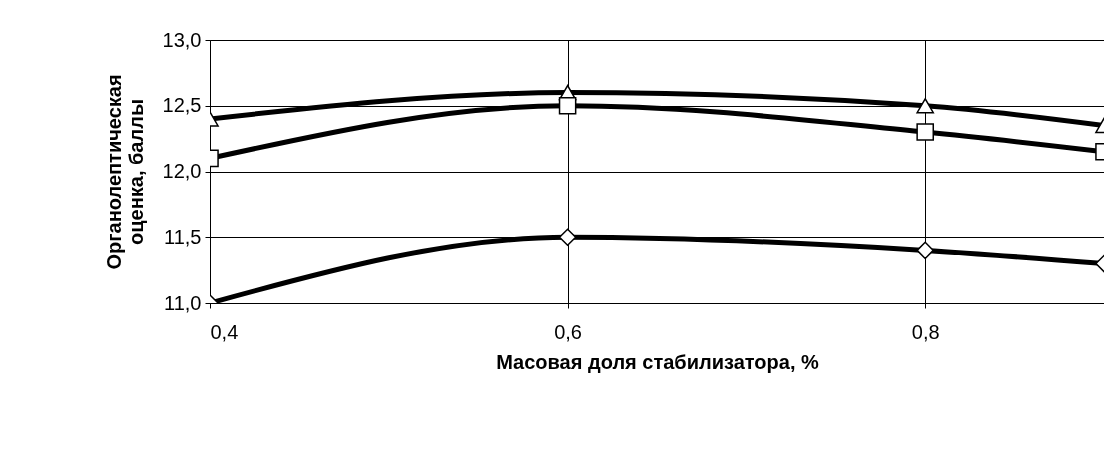 This screenshot has height=454, width=1104. I want to click on x-axis-title: Масовая доля стабилизатора, %, so click(657, 361).